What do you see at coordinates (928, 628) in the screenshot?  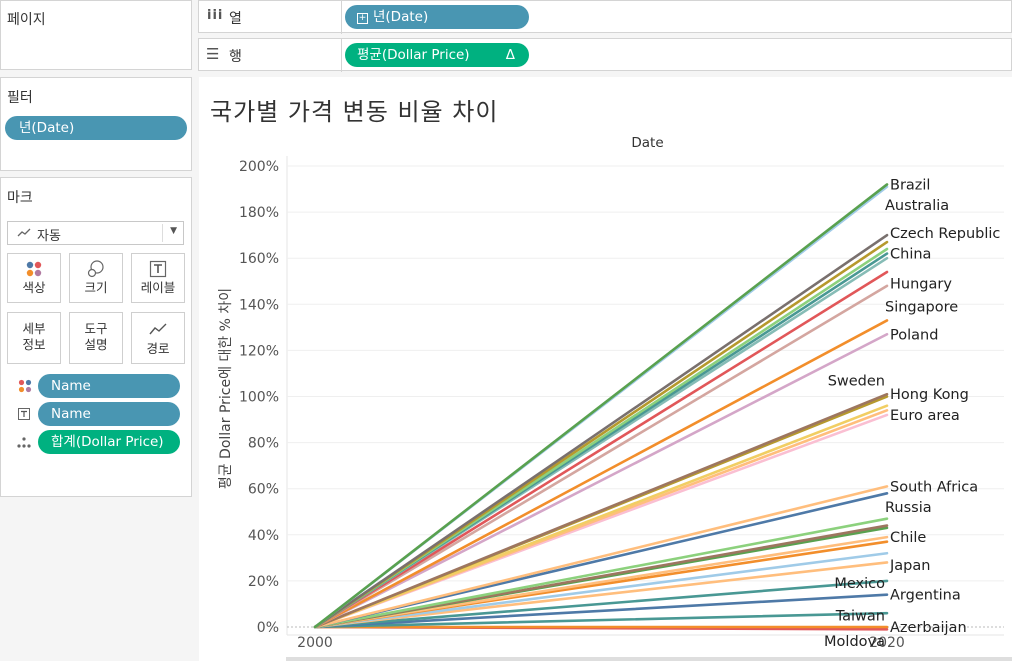 I see `series-end-label: Azerbaijan` at bounding box center [928, 628].